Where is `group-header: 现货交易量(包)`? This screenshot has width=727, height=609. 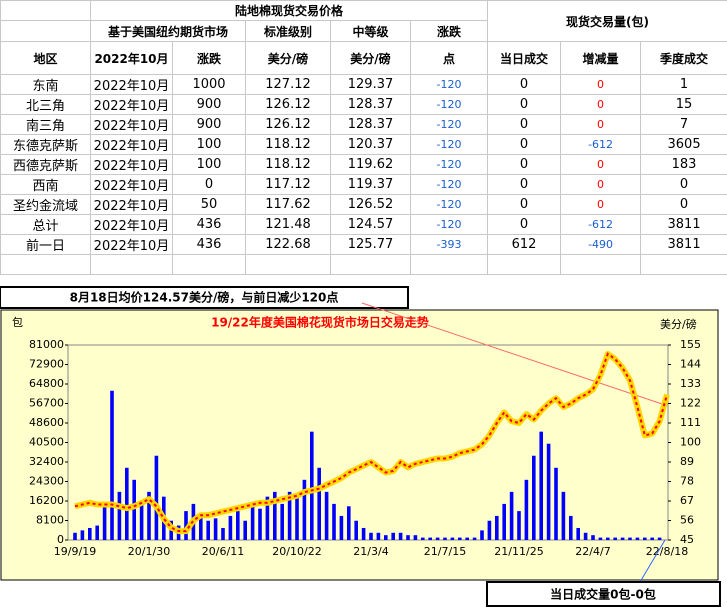 group-header: 现货交易量(包) is located at coordinates (607, 21).